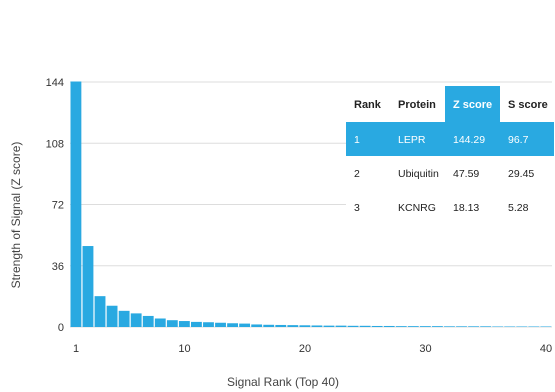 This screenshot has width=555, height=392. What do you see at coordinates (58, 206) in the screenshot?
I see `y-tick-label-2: 72` at bounding box center [58, 206].